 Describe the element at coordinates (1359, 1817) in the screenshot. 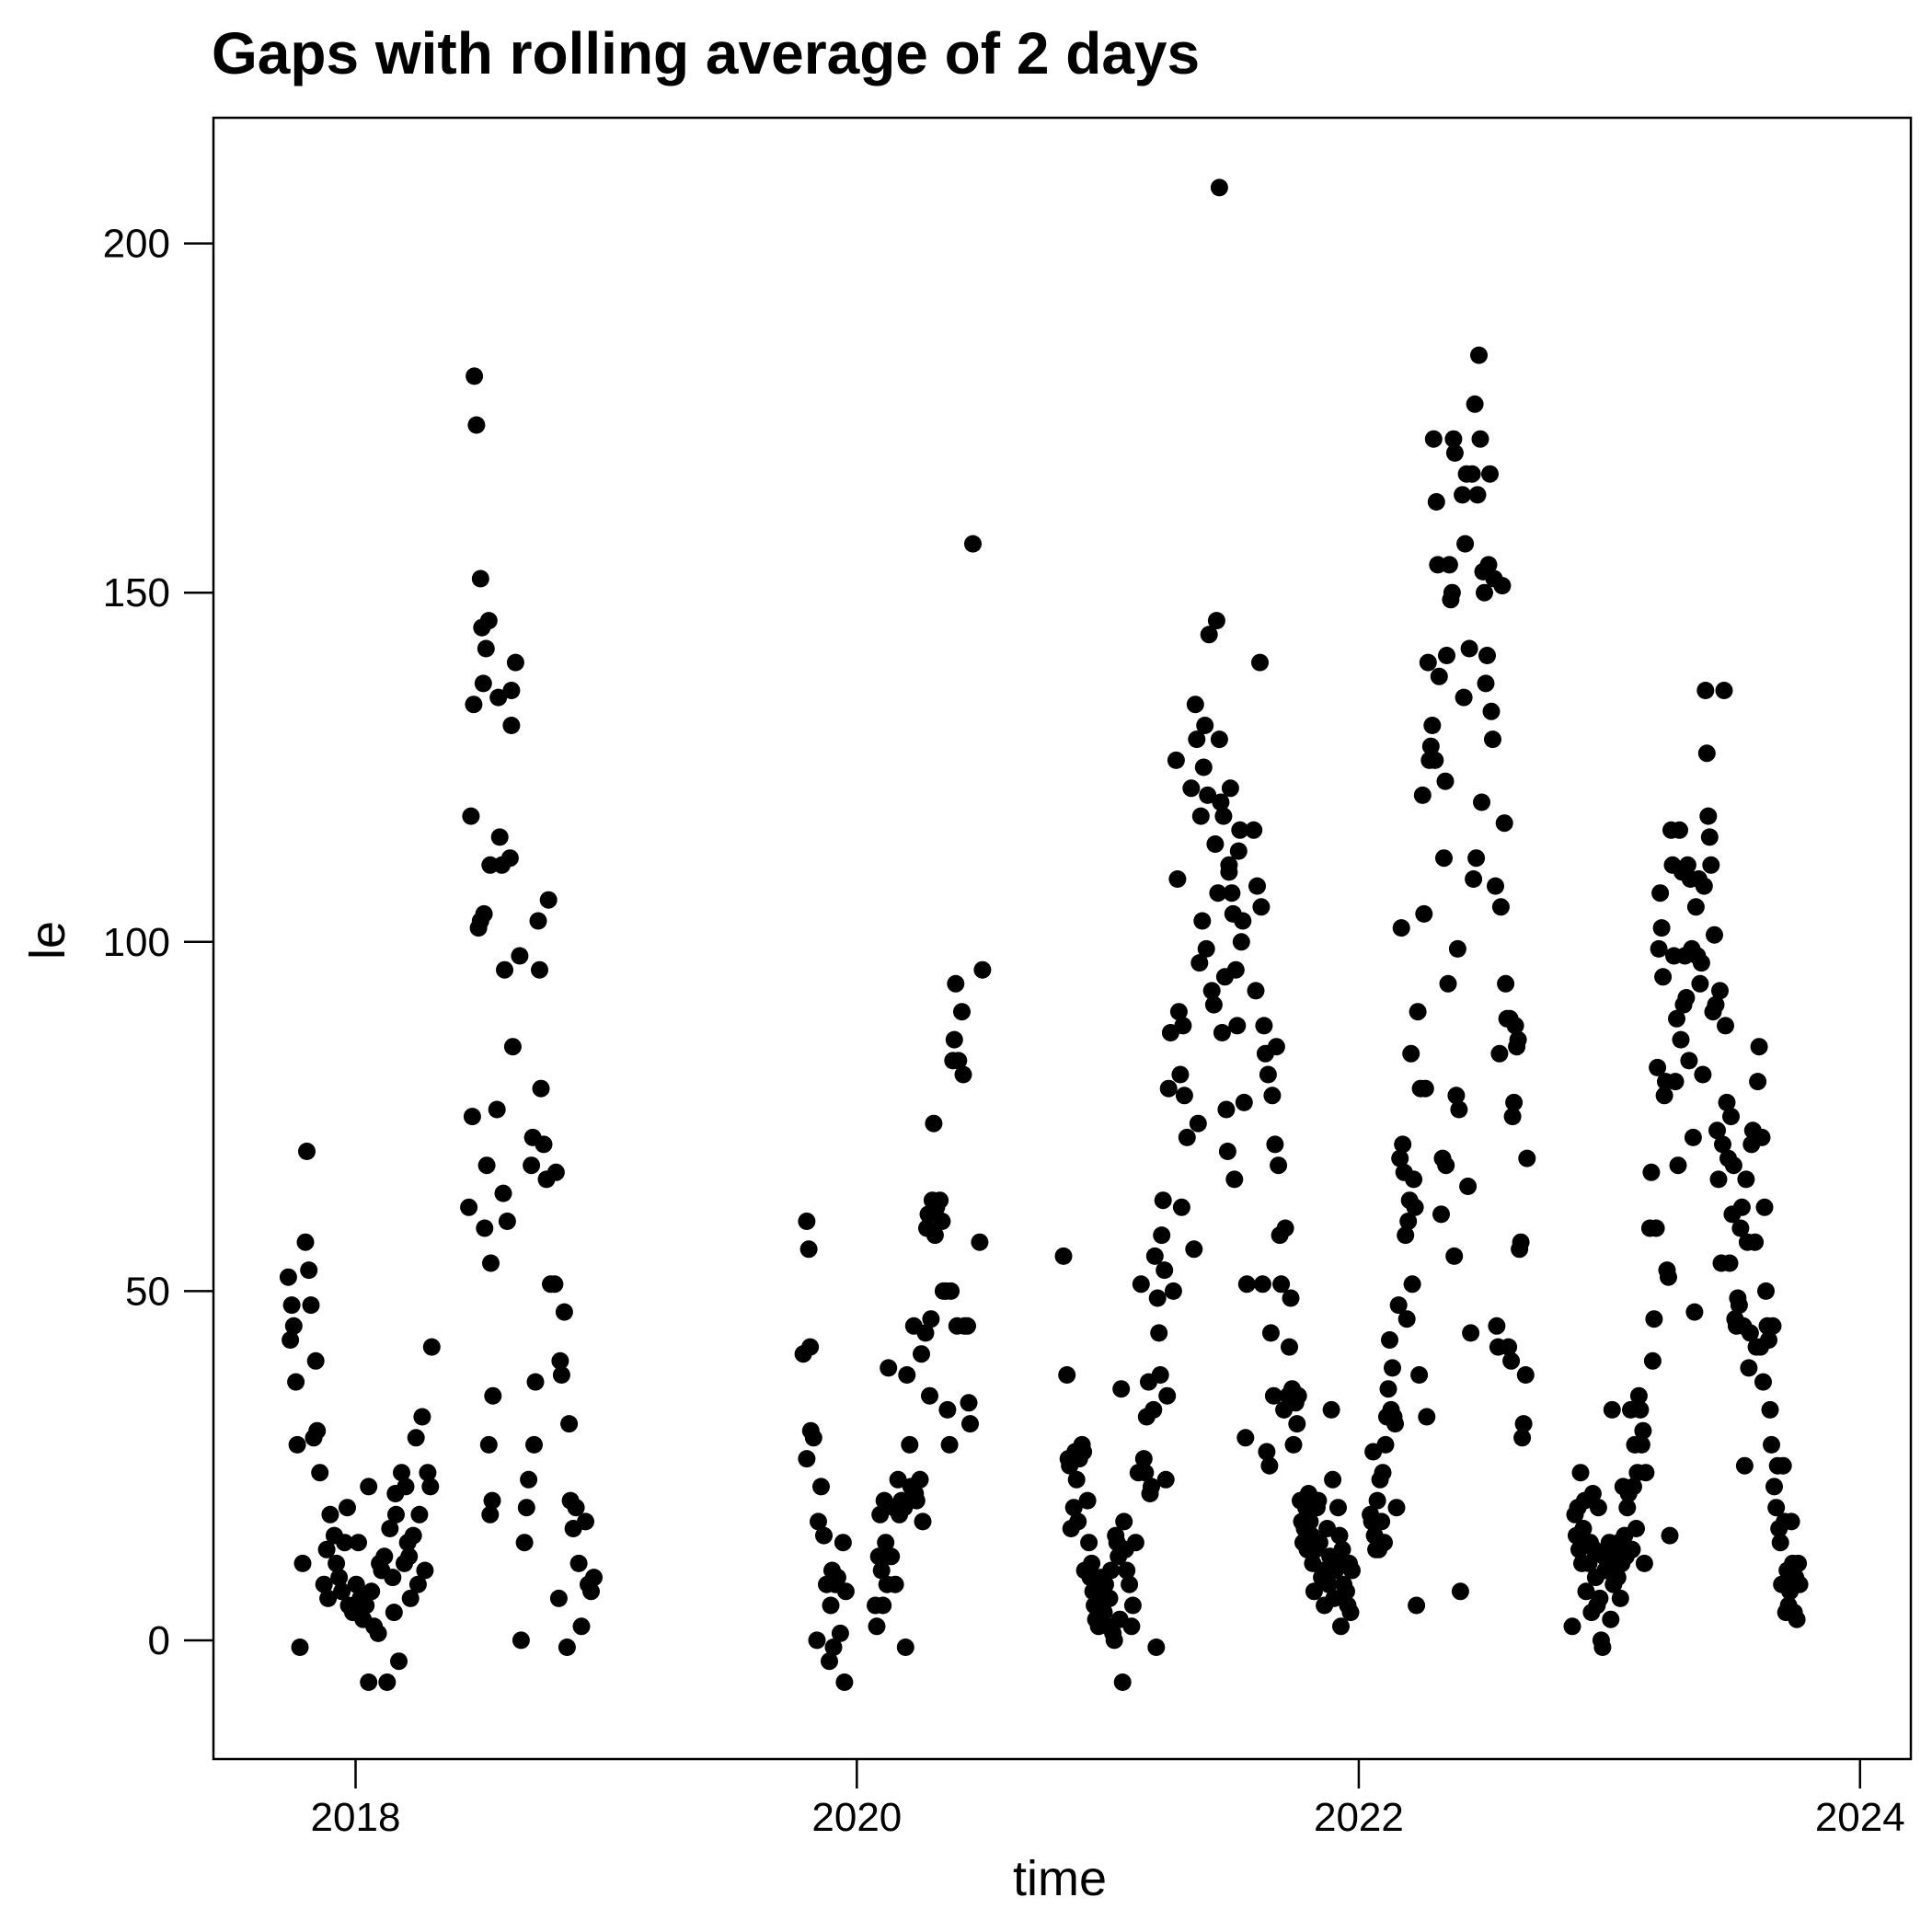

I see `x-tick-label: 2022` at that location.